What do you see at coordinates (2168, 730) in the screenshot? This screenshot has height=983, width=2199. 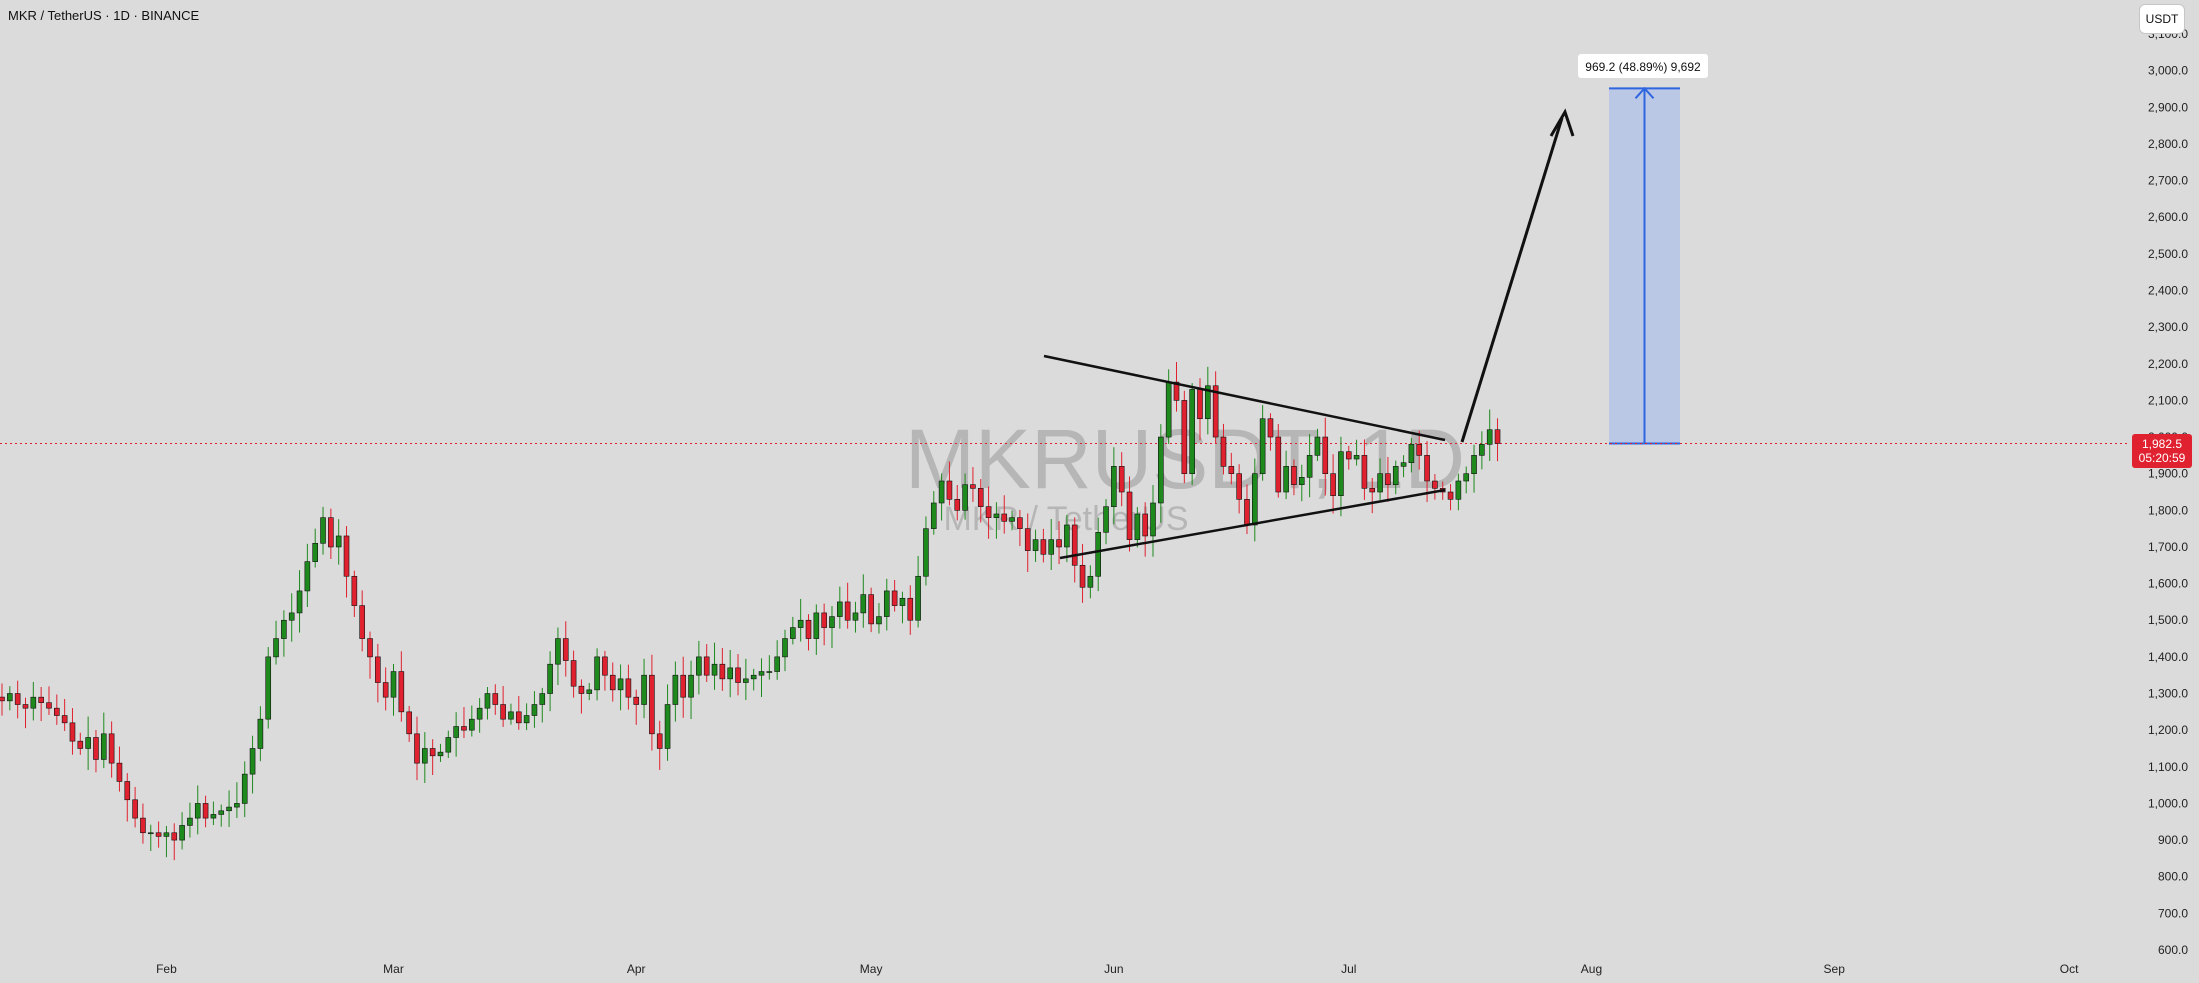 I see `y-tick-label: 1,200.0` at bounding box center [2168, 730].